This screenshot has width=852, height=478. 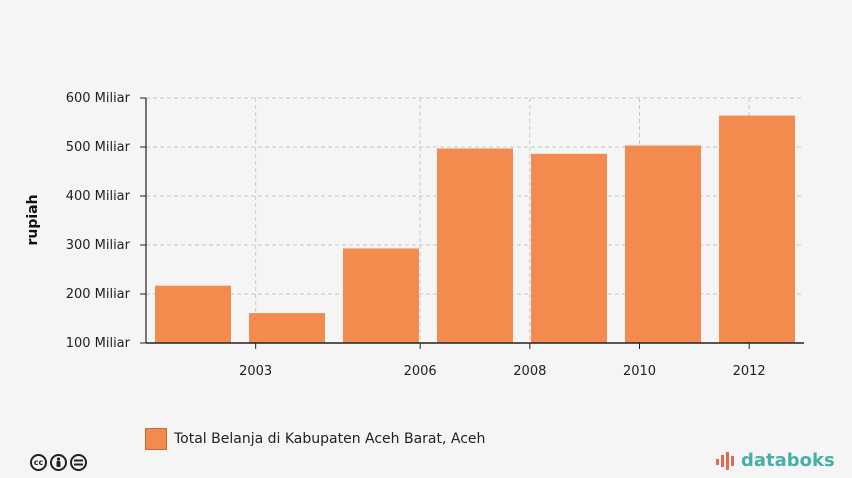 I want to click on cc-icon: cc, so click(x=38, y=462).